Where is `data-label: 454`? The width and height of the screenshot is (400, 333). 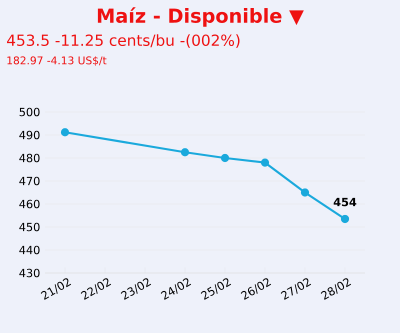
data-label: 454 is located at coordinates (345, 202).